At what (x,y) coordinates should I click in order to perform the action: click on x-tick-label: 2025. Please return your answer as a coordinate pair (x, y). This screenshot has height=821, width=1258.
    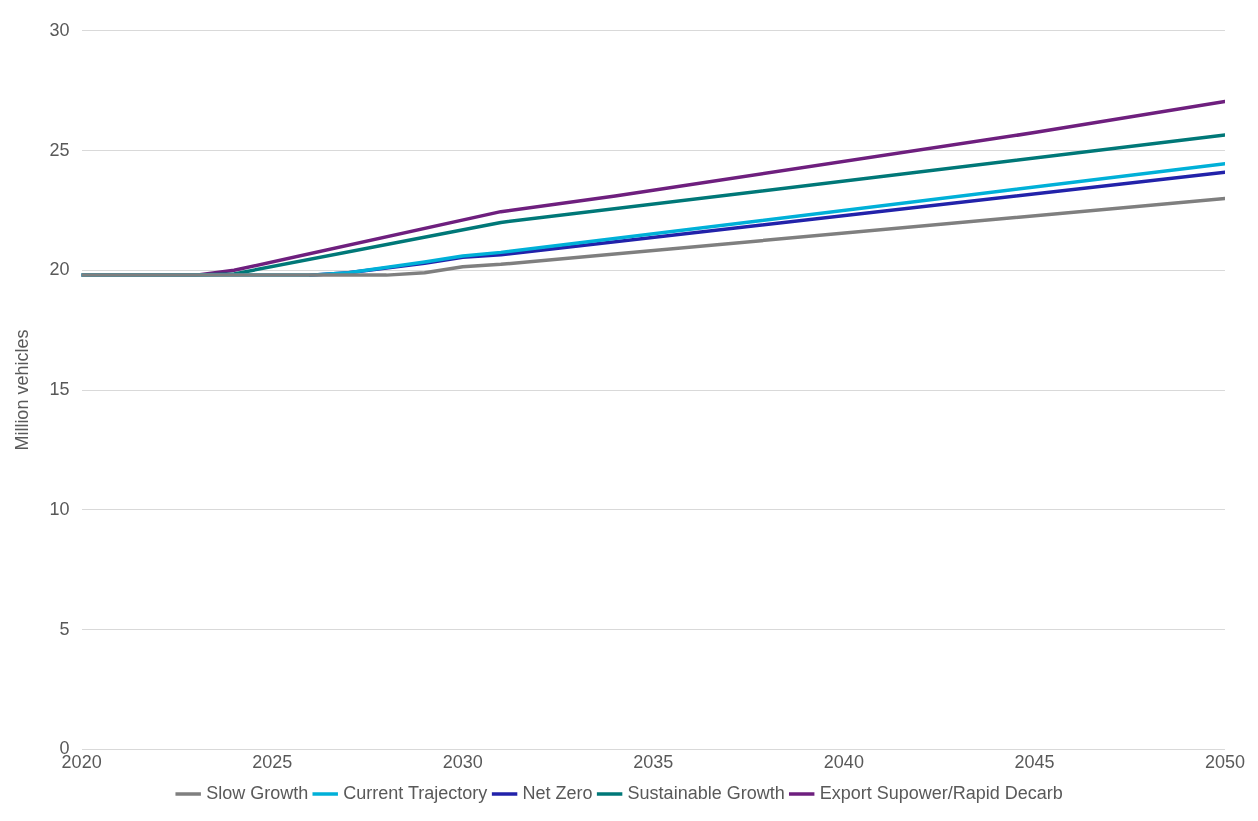
    Looking at the image, I should click on (272, 762).